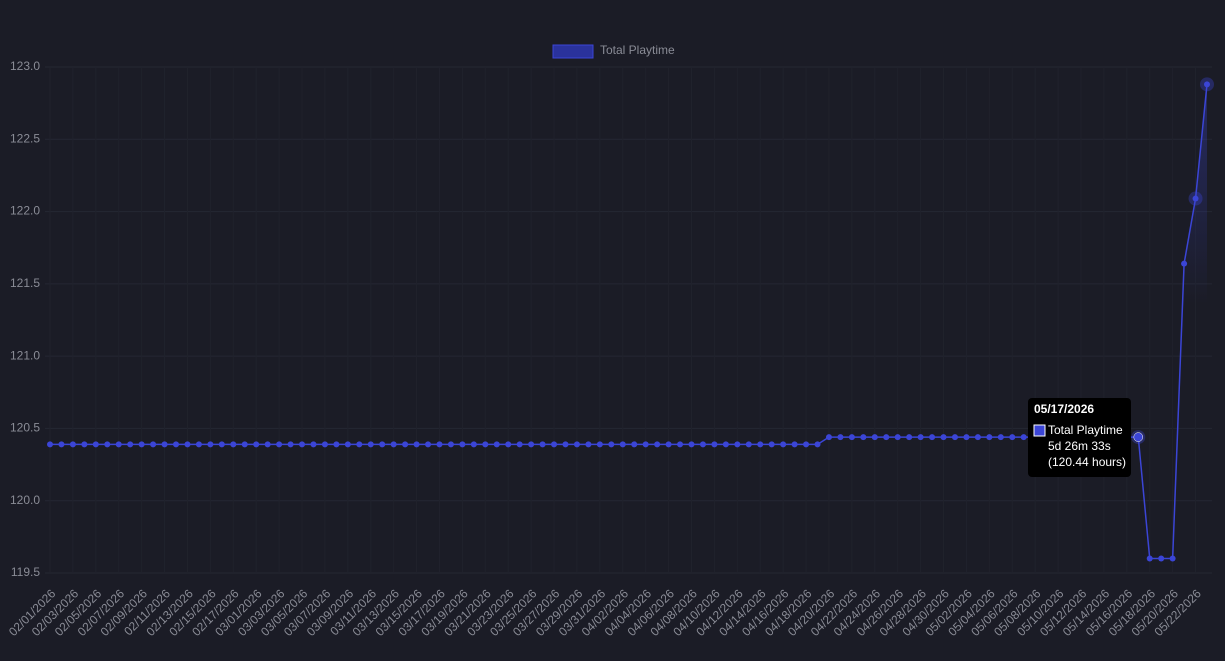  I want to click on y-tick-label: 122.0, so click(25, 211).